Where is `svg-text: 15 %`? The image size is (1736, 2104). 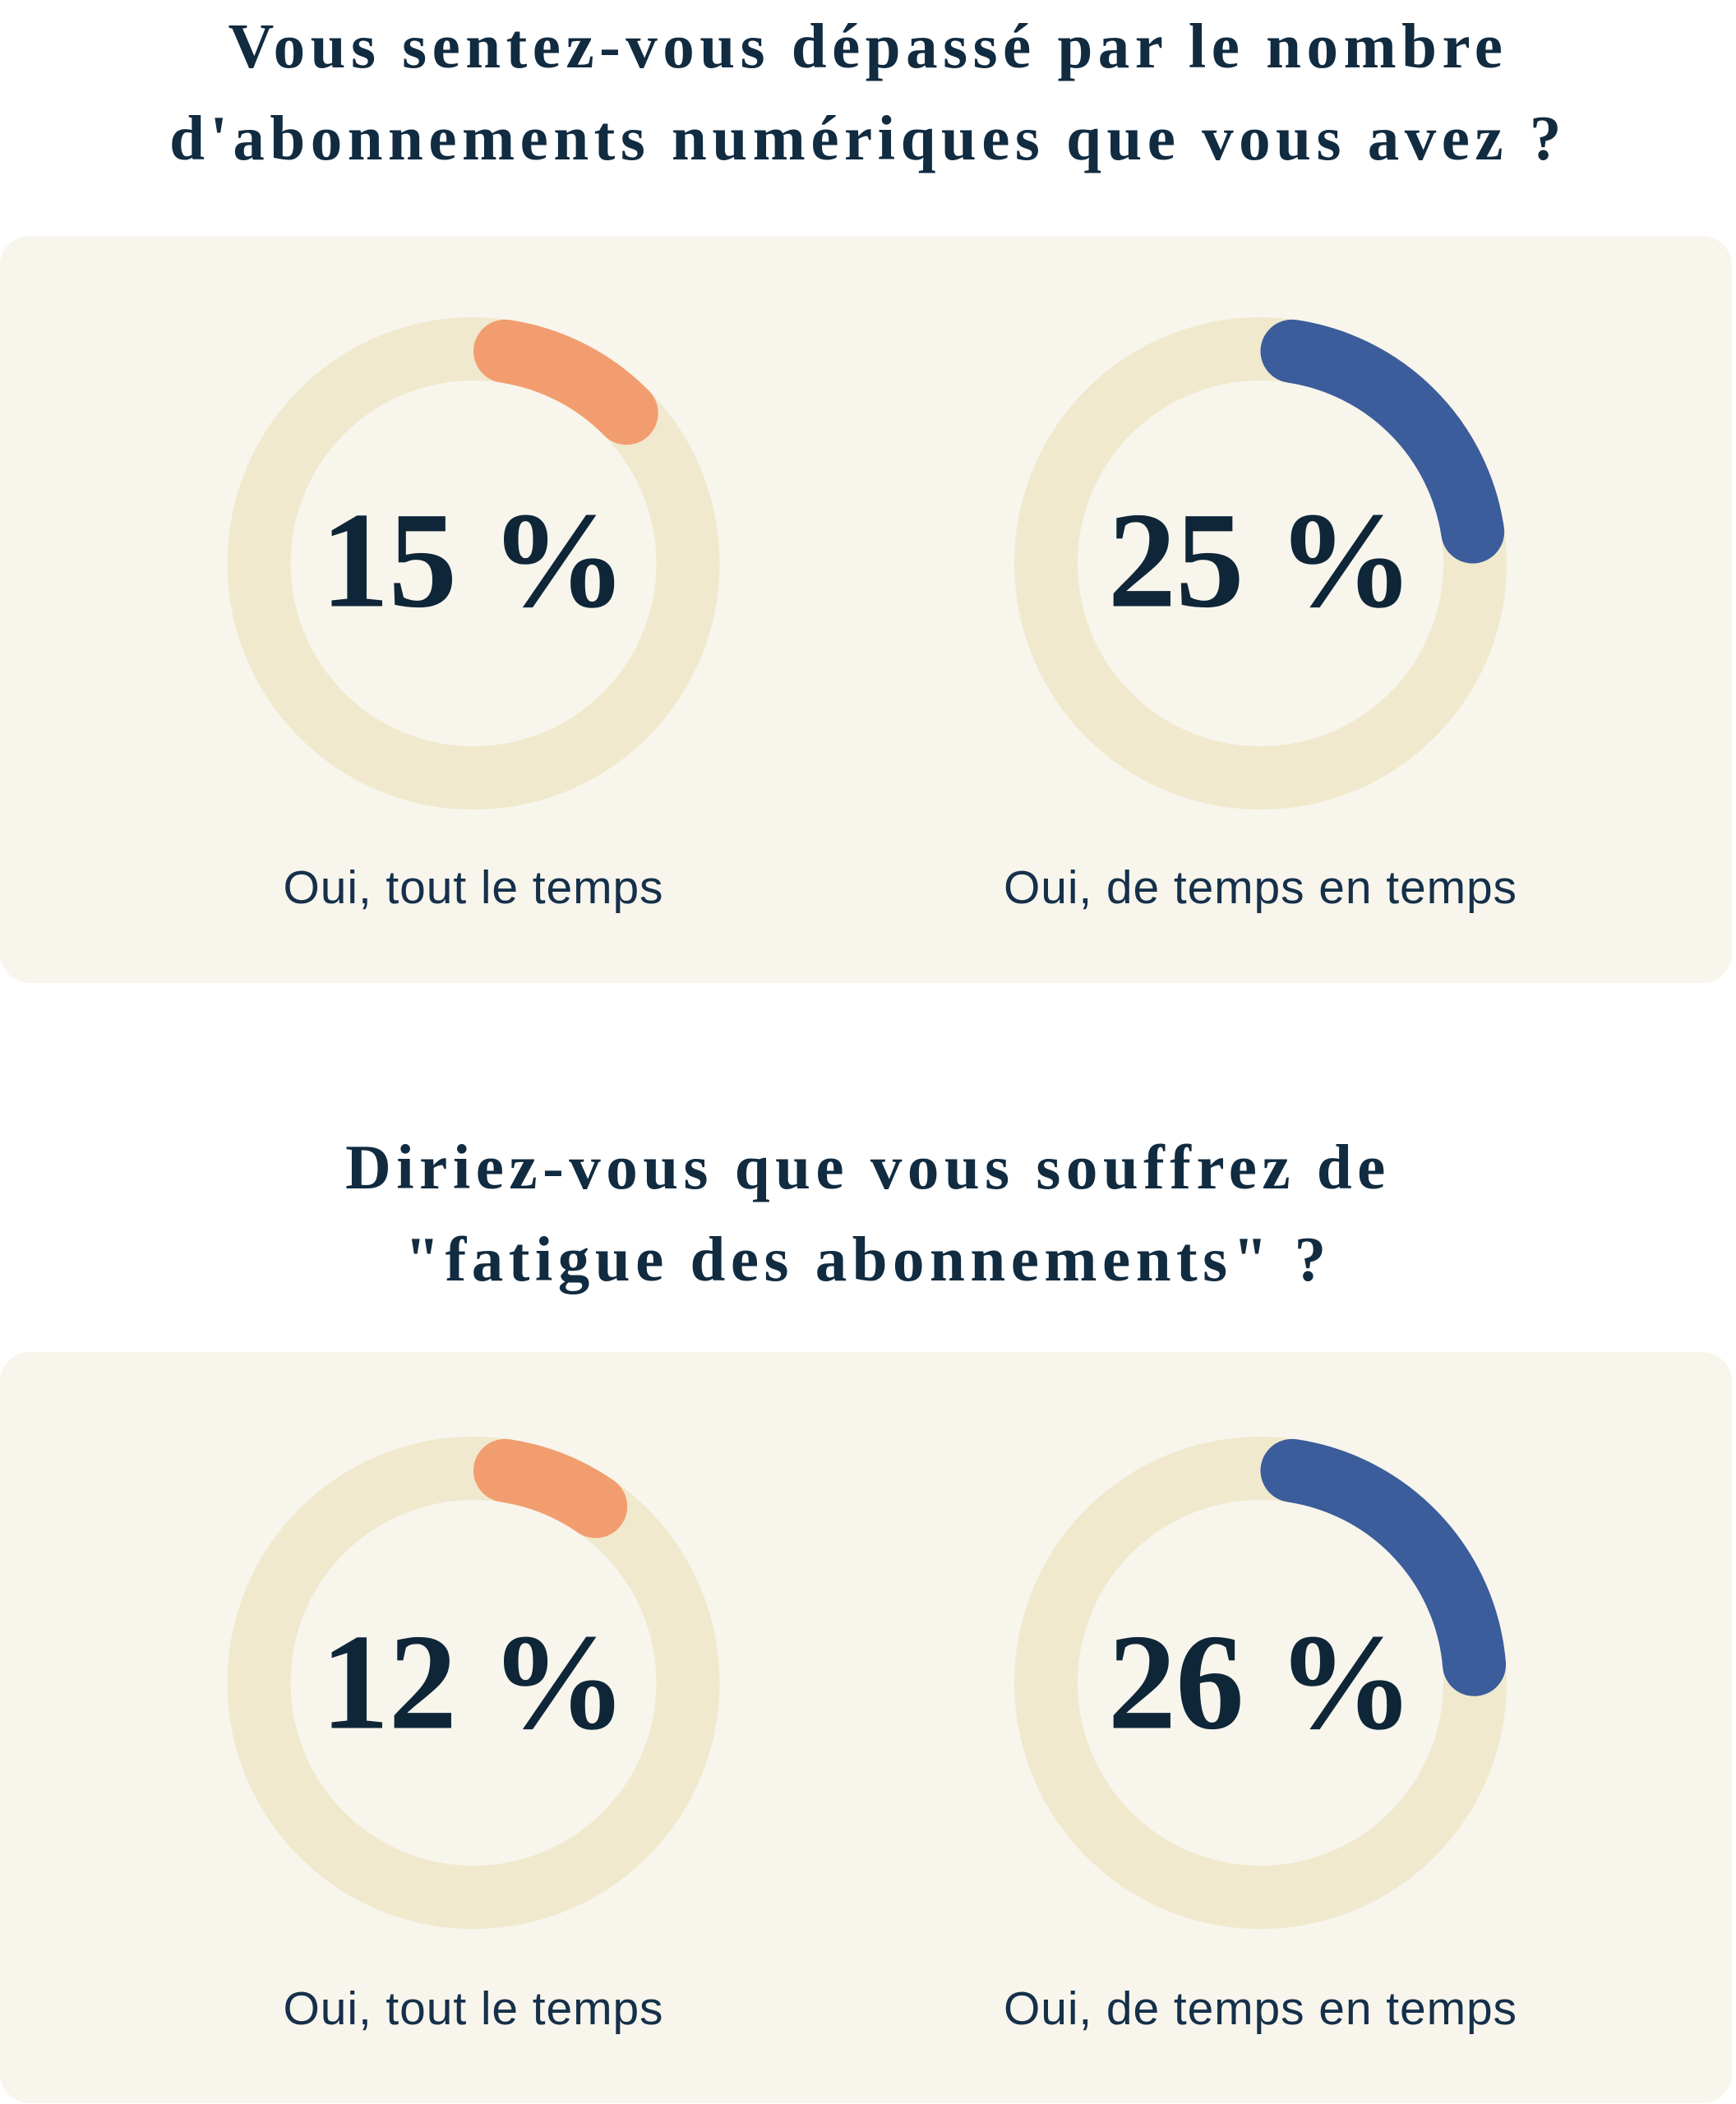
svg-text: 15 % is located at coordinates (473, 561).